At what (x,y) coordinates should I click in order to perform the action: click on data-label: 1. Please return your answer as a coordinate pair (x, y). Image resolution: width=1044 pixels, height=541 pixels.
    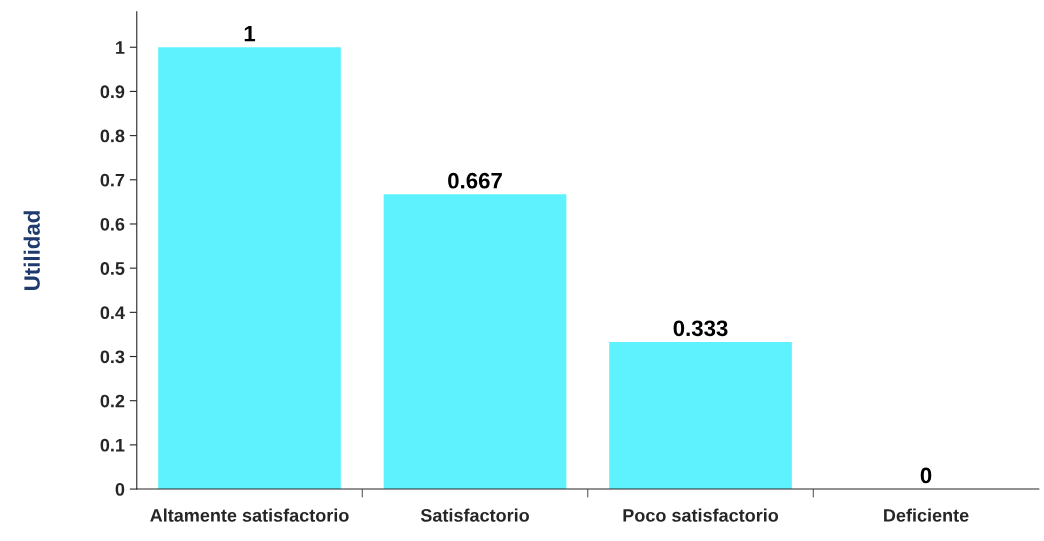
    Looking at the image, I should click on (250, 33).